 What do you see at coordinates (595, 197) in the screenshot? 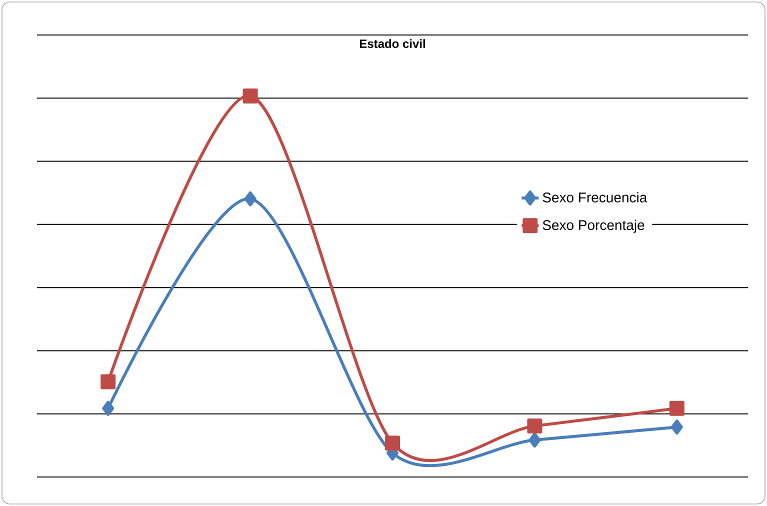
I see `legend-label: Sexo Frecuencia` at bounding box center [595, 197].